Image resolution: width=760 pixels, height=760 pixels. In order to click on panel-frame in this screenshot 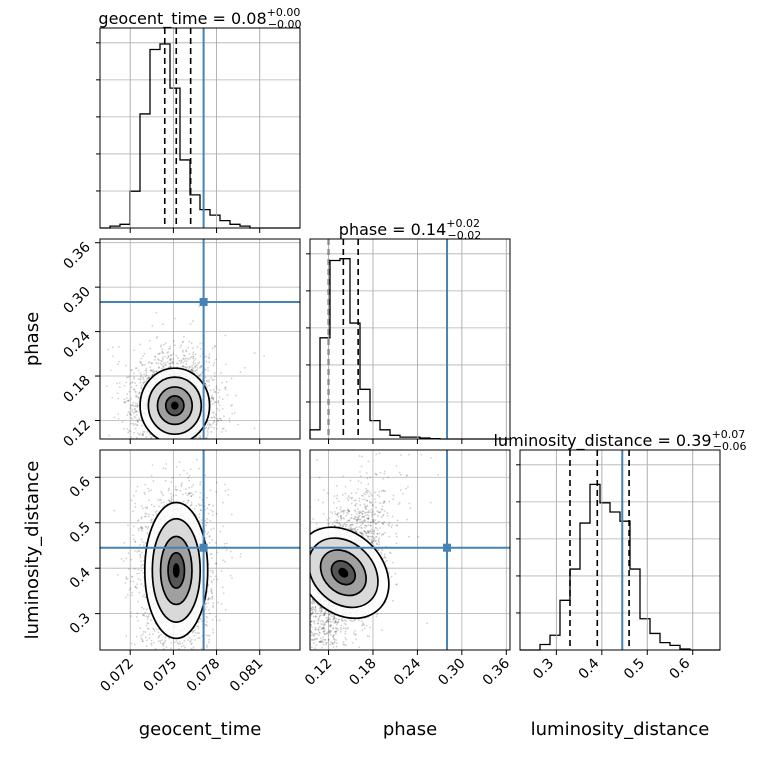, I will do `click(620, 550)`.